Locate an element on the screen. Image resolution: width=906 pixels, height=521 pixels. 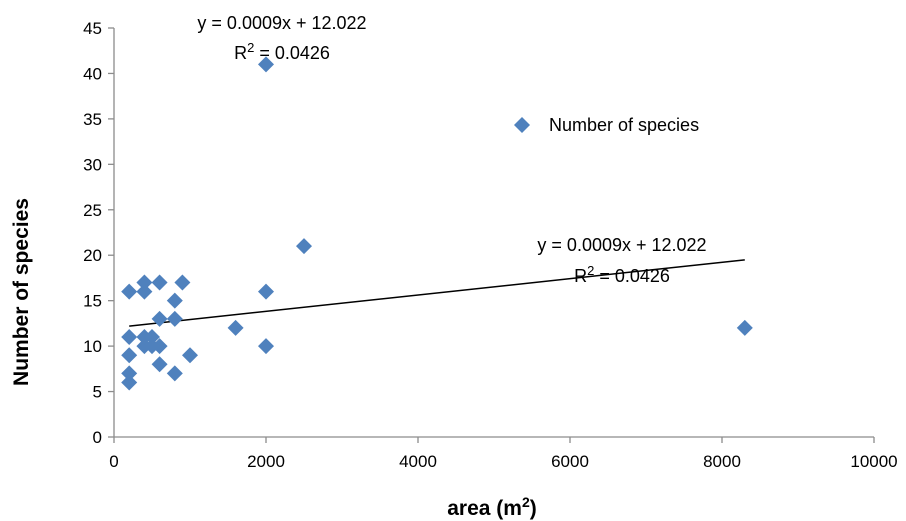
x-axis-title-superscript: 2 is located at coordinates (526, 502).